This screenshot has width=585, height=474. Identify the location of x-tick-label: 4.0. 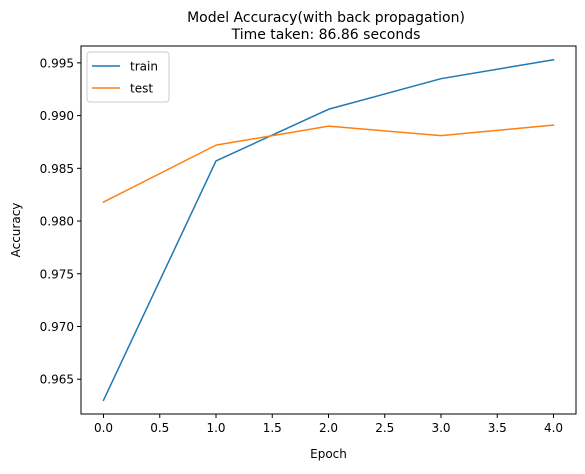
(553, 428).